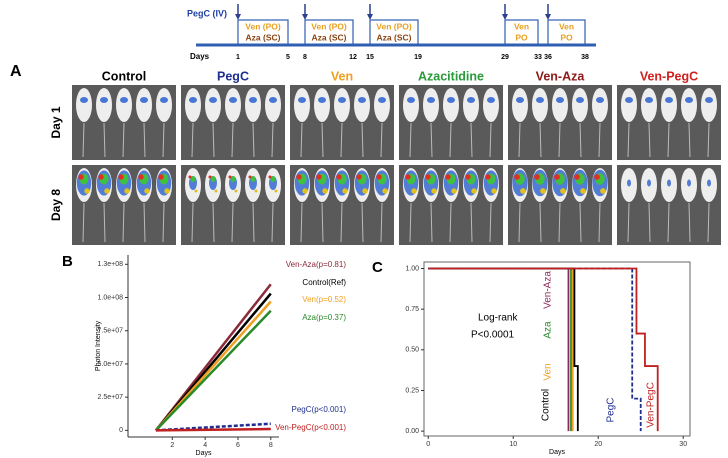 This screenshot has width=728, height=458. Describe the element at coordinates (548, 57) in the screenshot. I see `day-number: 36` at that location.